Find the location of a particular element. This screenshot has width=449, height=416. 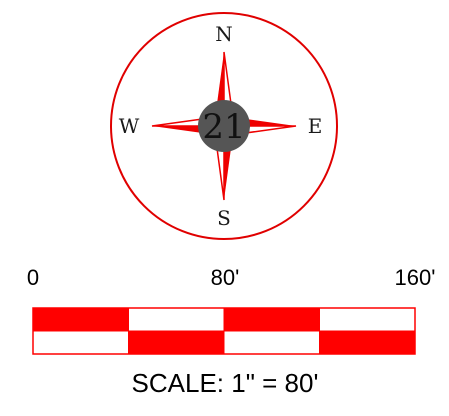

scale-cell-r2-c2 is located at coordinates (176, 342).